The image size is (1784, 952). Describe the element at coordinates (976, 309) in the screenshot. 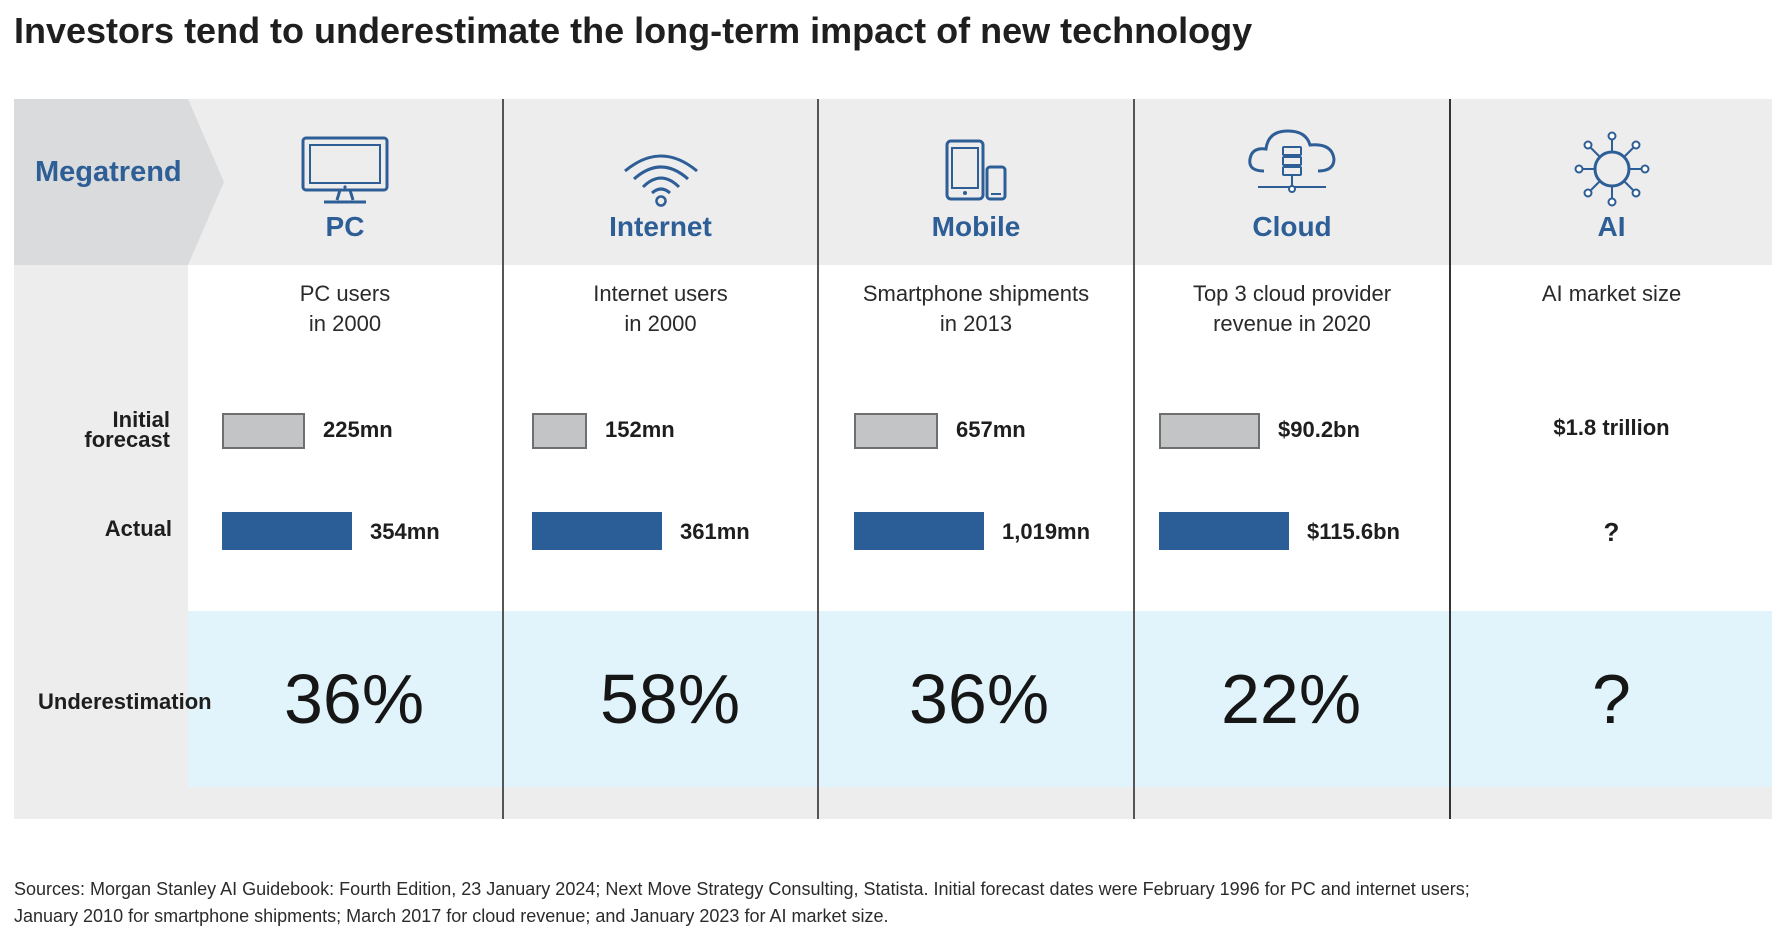

I see `metric-label: Smartphone shipments in 2013` at that location.